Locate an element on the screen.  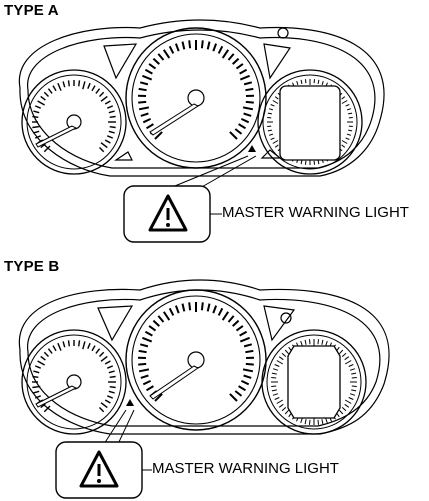
type-a-label: TYPE A is located at coordinates (31, 10).